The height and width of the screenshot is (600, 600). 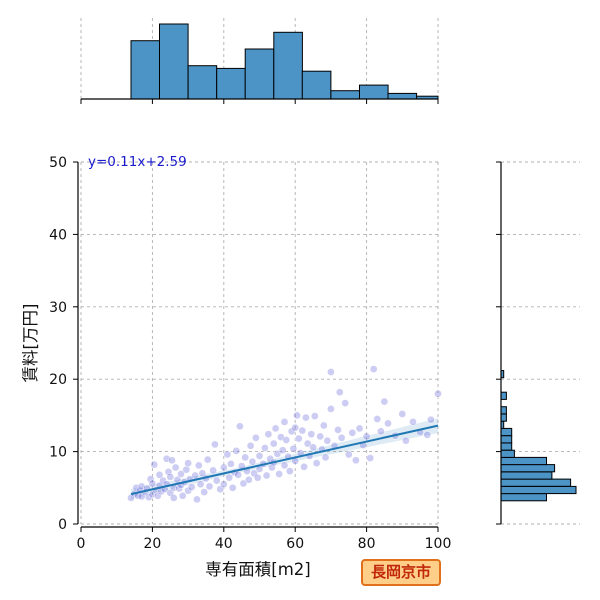 What do you see at coordinates (62, 525) in the screenshot?
I see `y-tick-label: 0` at bounding box center [62, 525].